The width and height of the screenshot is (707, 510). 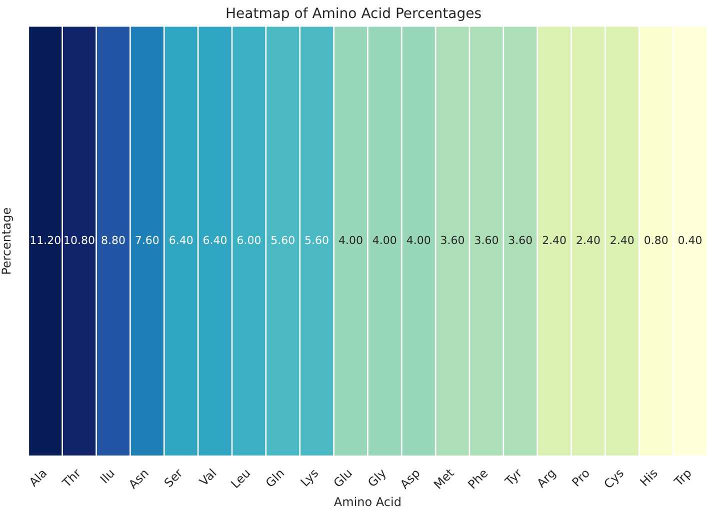 I want to click on x-tick-label: Asp, so click(x=410, y=479).